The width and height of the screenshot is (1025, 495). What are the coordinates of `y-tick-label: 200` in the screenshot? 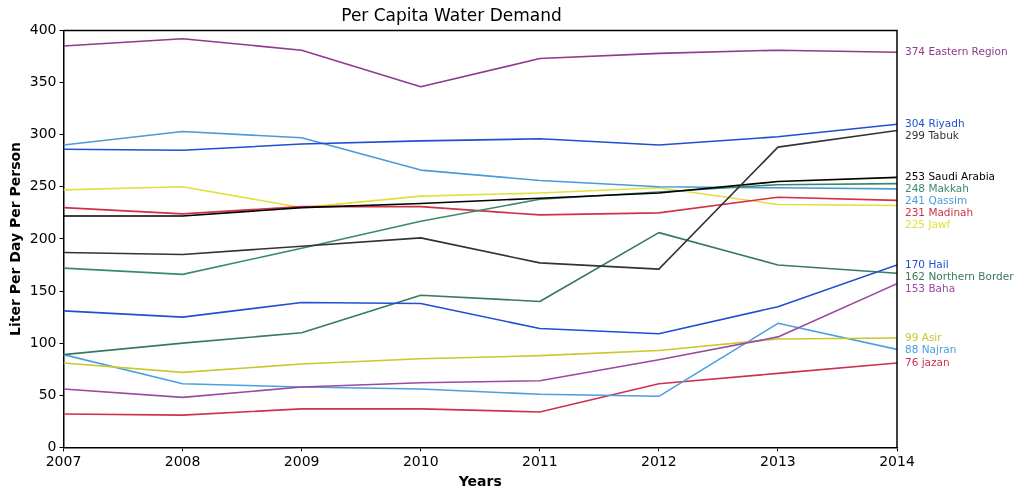 It's located at (43, 237).